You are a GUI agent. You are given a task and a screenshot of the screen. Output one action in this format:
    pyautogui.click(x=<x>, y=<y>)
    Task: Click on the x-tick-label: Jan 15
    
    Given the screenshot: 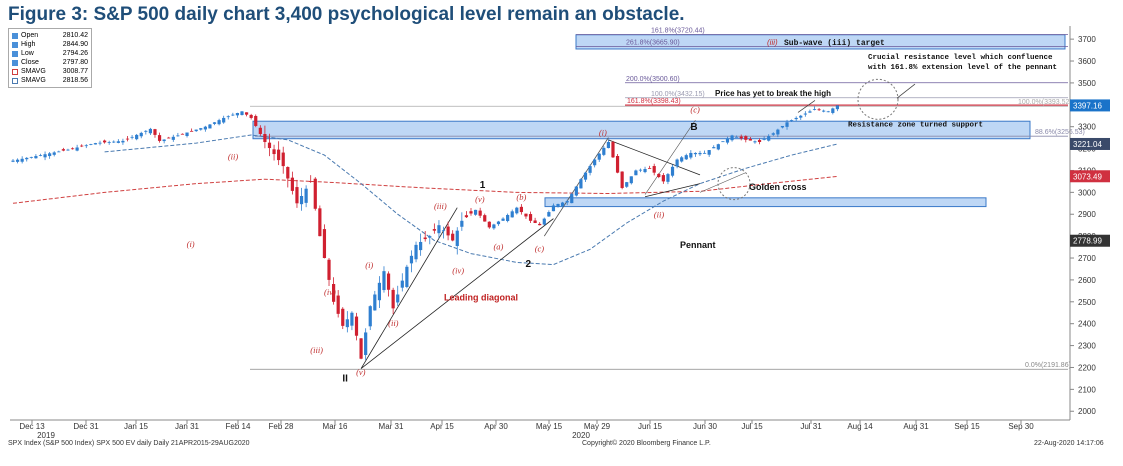 What is the action you would take?
    pyautogui.click(x=136, y=426)
    